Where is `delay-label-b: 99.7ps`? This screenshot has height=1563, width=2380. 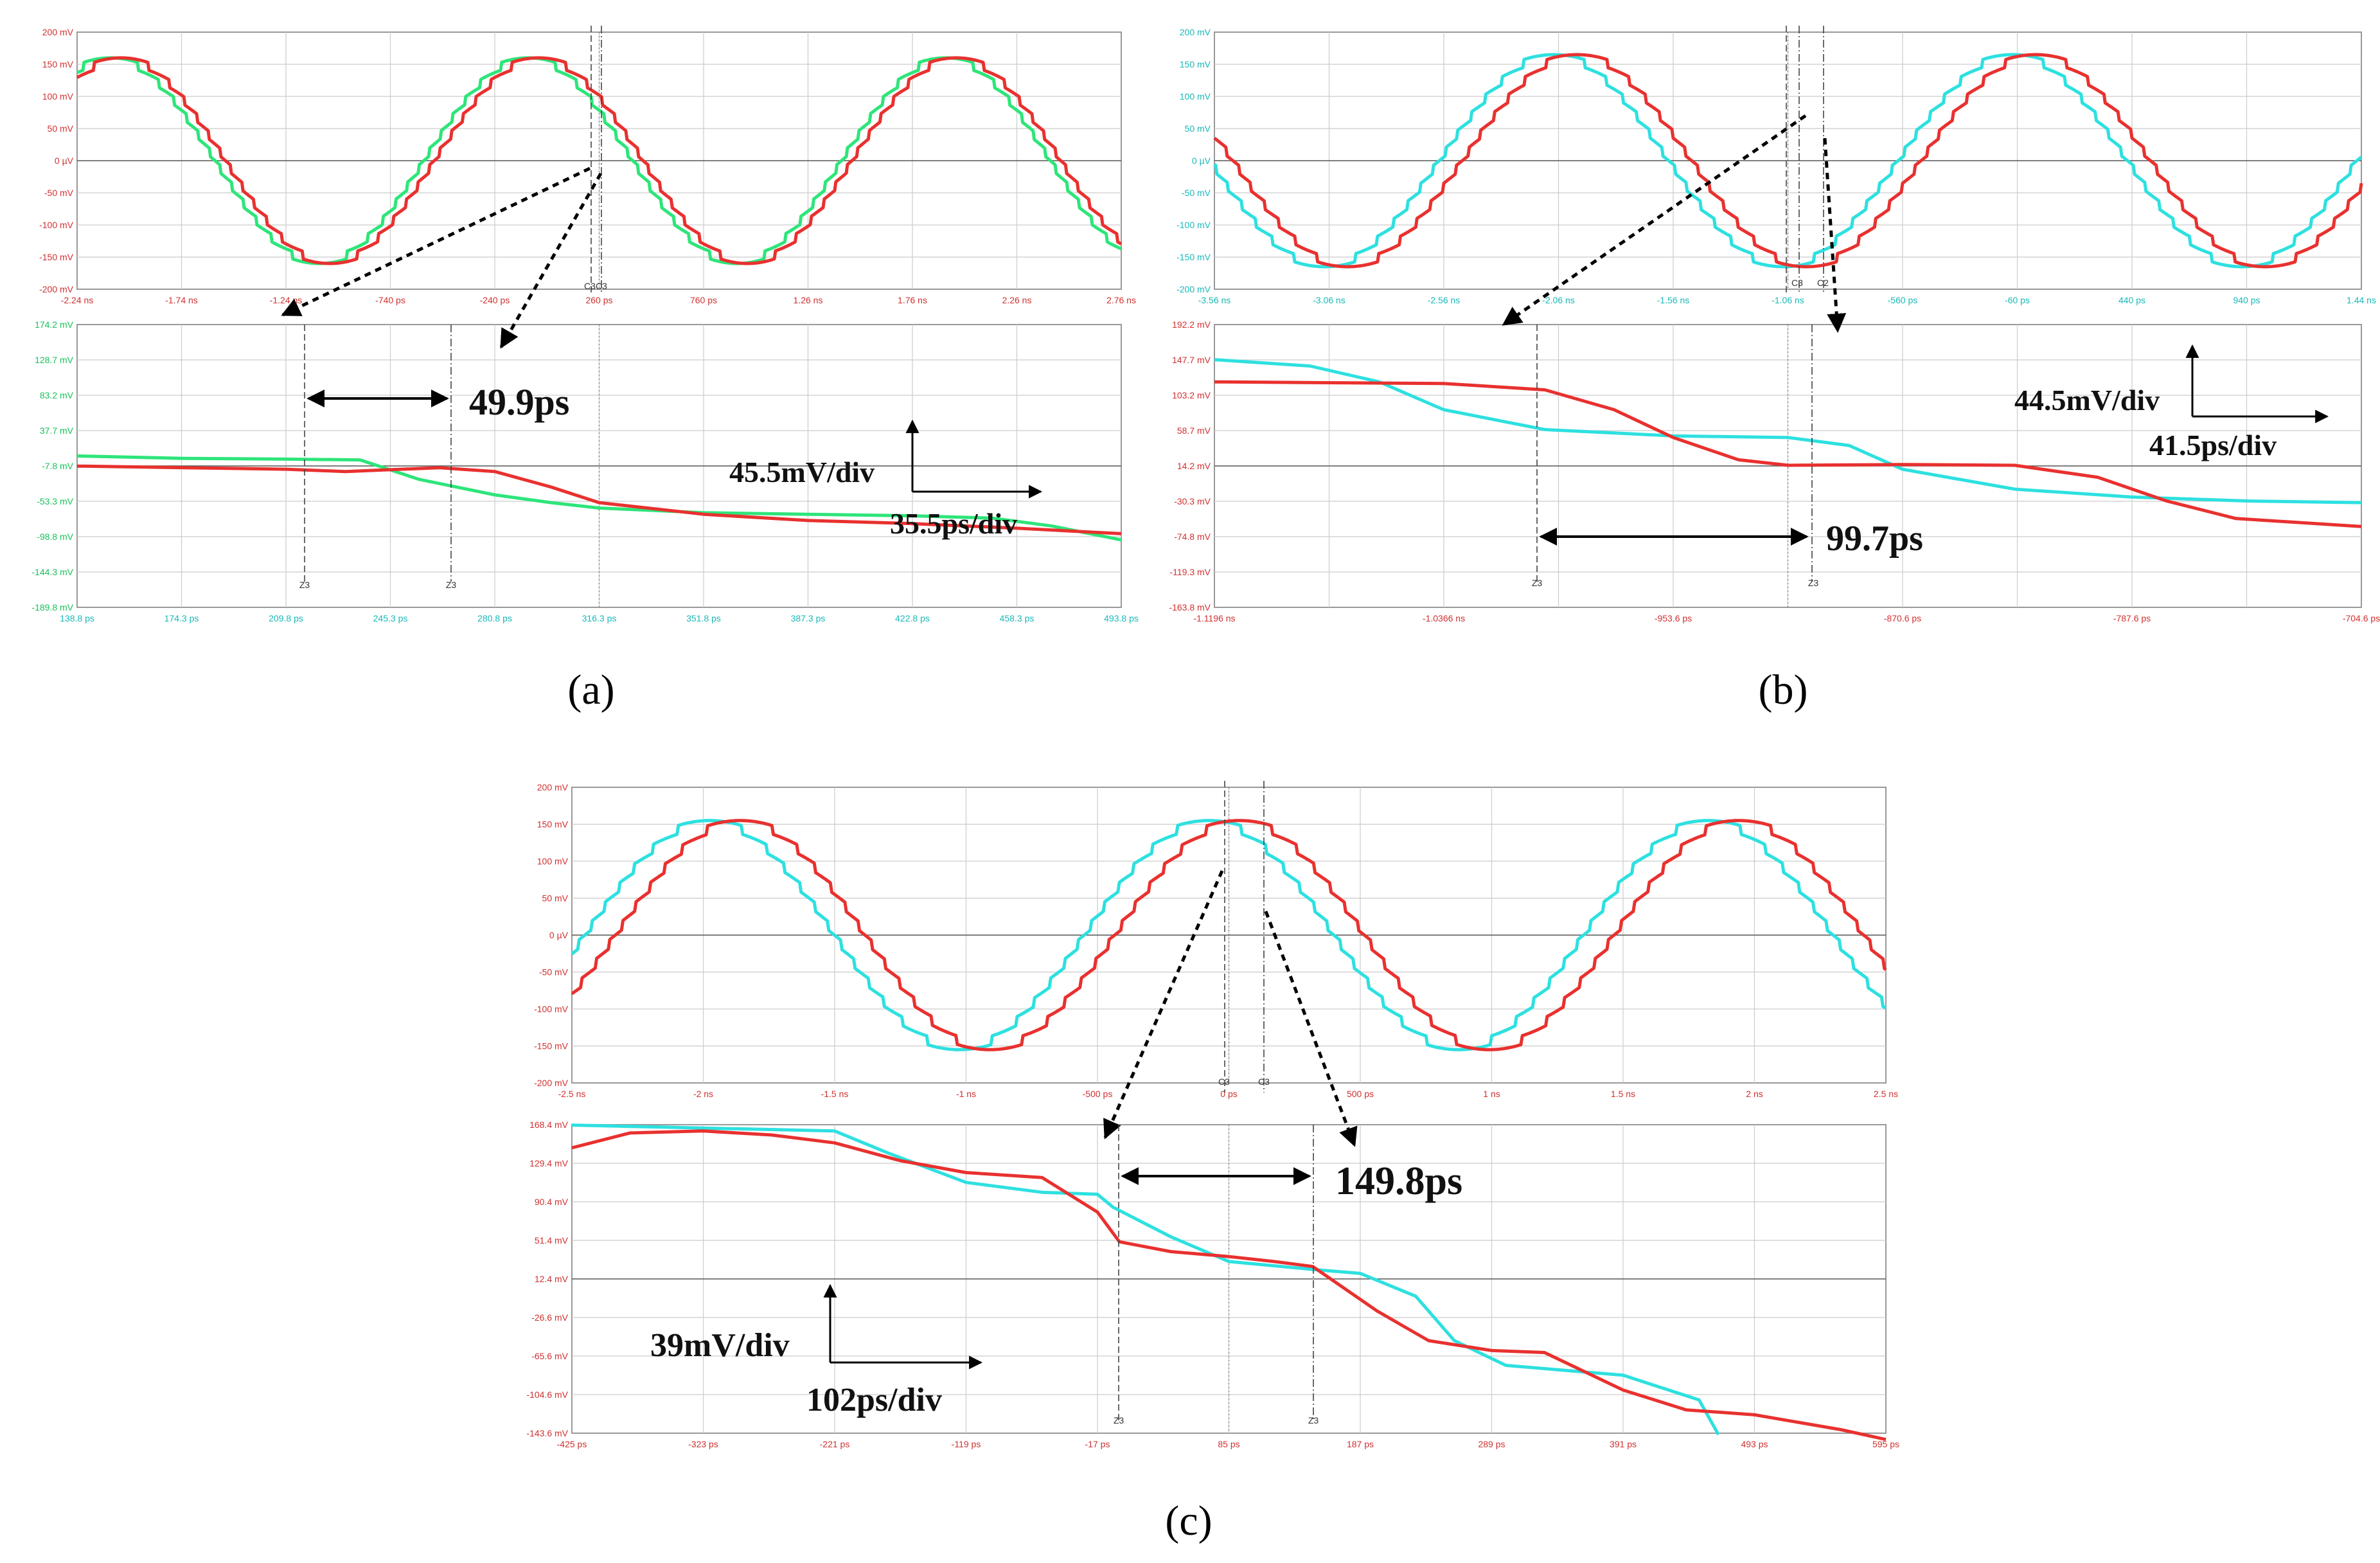 delay-label-b: 99.7ps is located at coordinates (1874, 538).